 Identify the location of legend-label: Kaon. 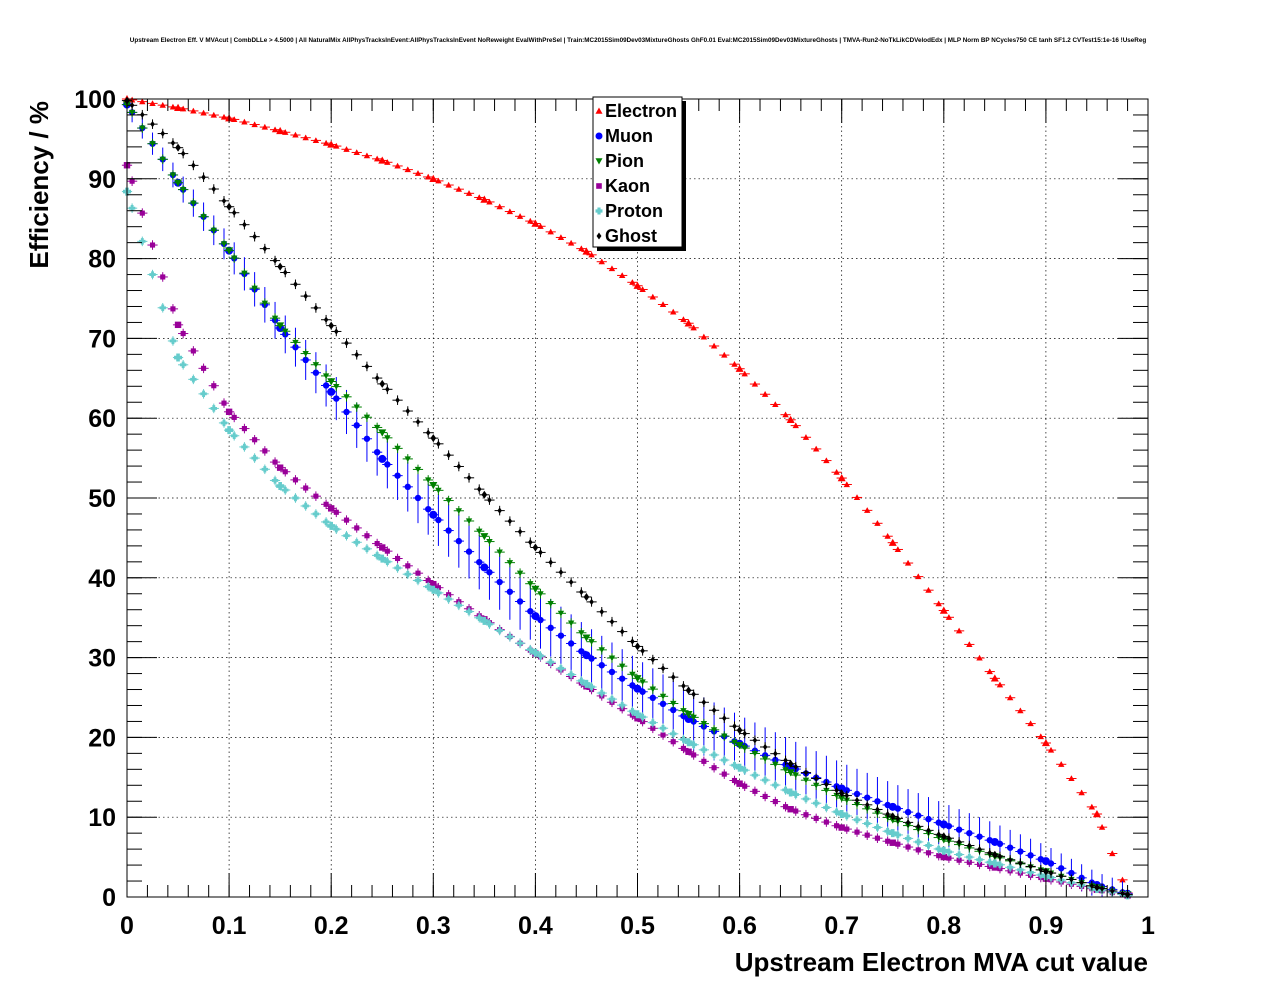
(627, 186).